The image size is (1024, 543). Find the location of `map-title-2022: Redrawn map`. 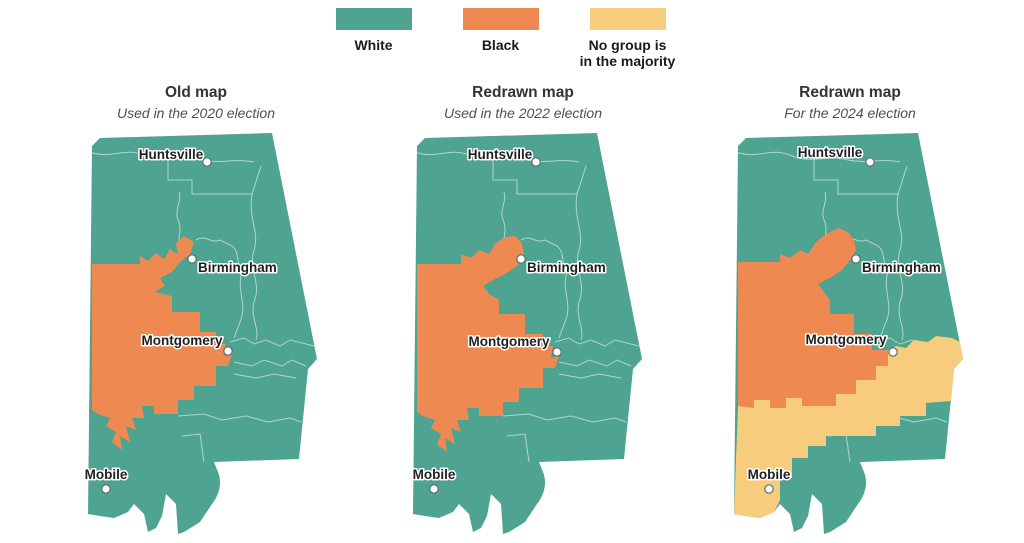

map-title-2022: Redrawn map is located at coordinates (523, 92).